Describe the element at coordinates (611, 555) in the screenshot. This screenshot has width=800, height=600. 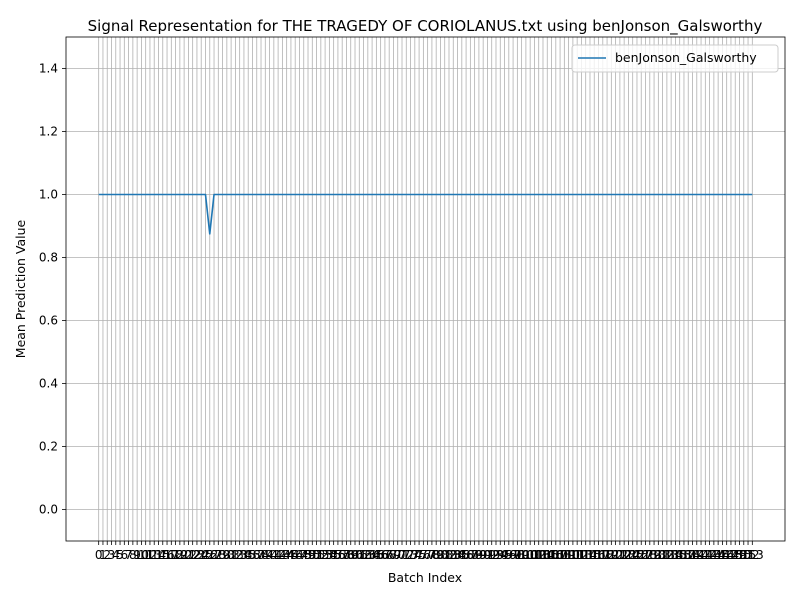
I see `x-tick-label: 120` at that location.